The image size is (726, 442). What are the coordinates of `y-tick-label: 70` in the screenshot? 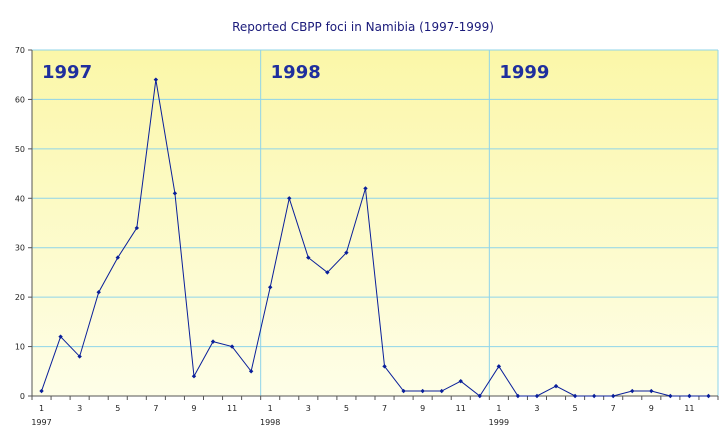 It's located at (20, 50).